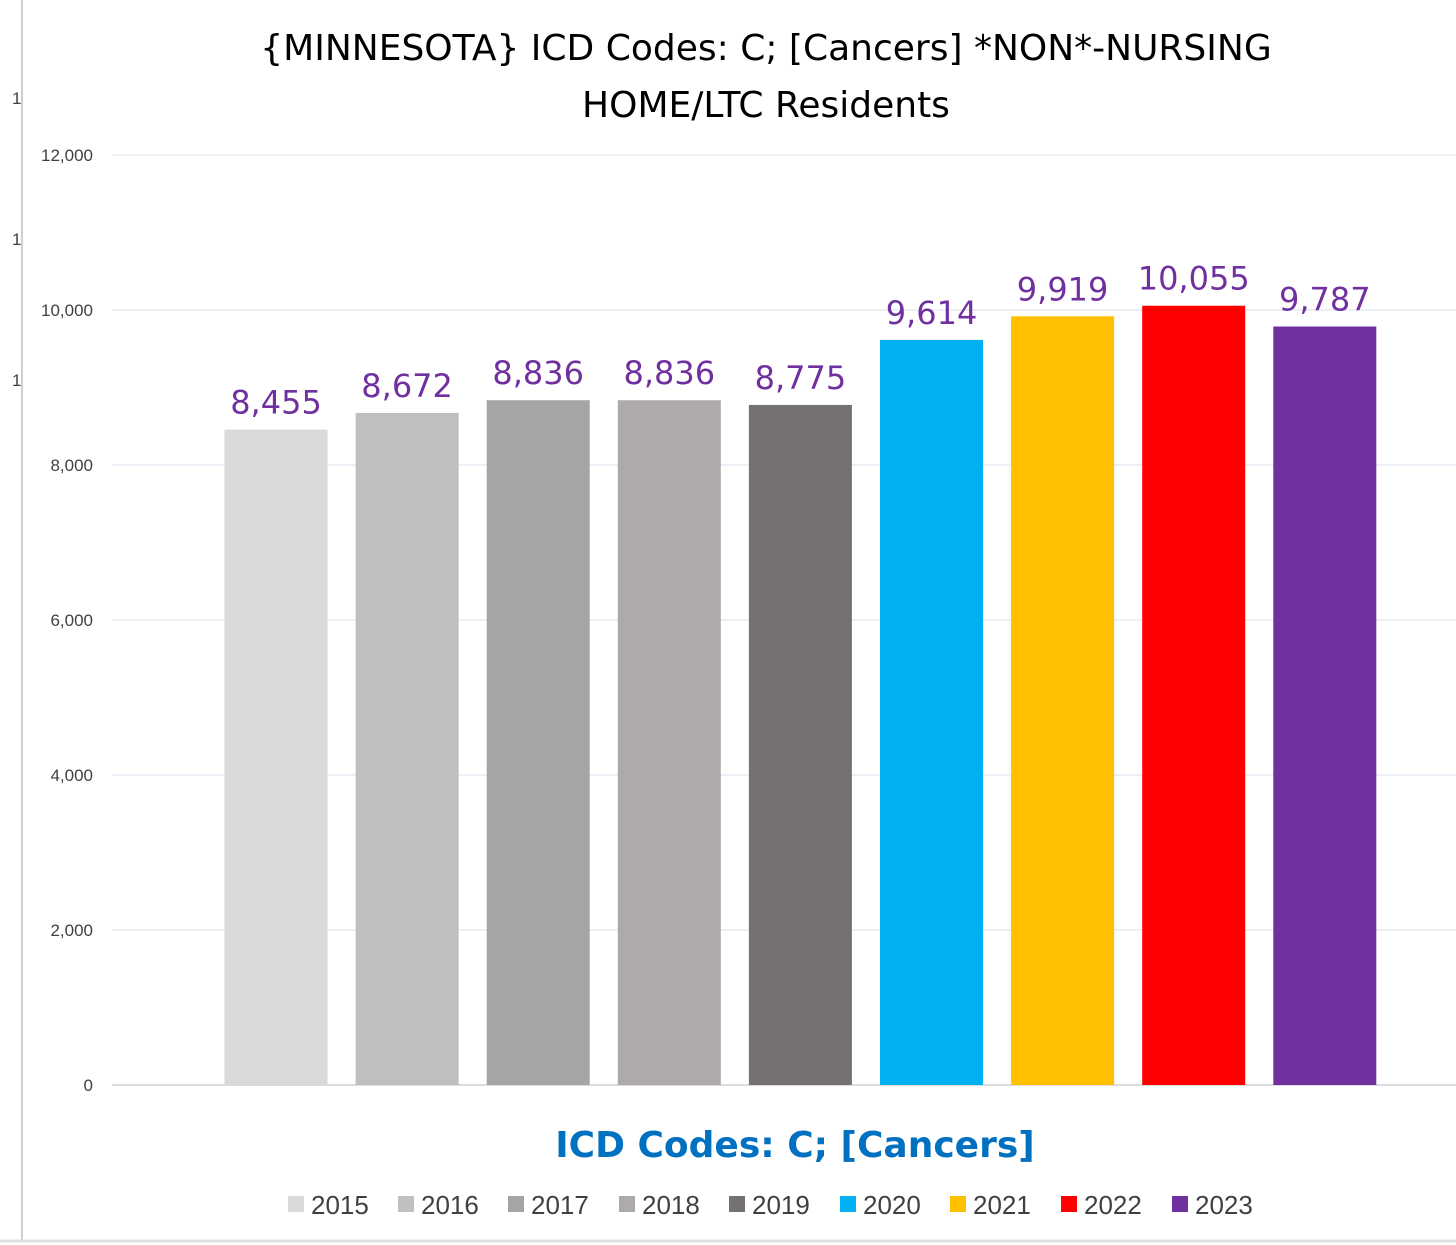  What do you see at coordinates (407, 386) in the screenshot?
I see `data-label-2016: 8,672` at bounding box center [407, 386].